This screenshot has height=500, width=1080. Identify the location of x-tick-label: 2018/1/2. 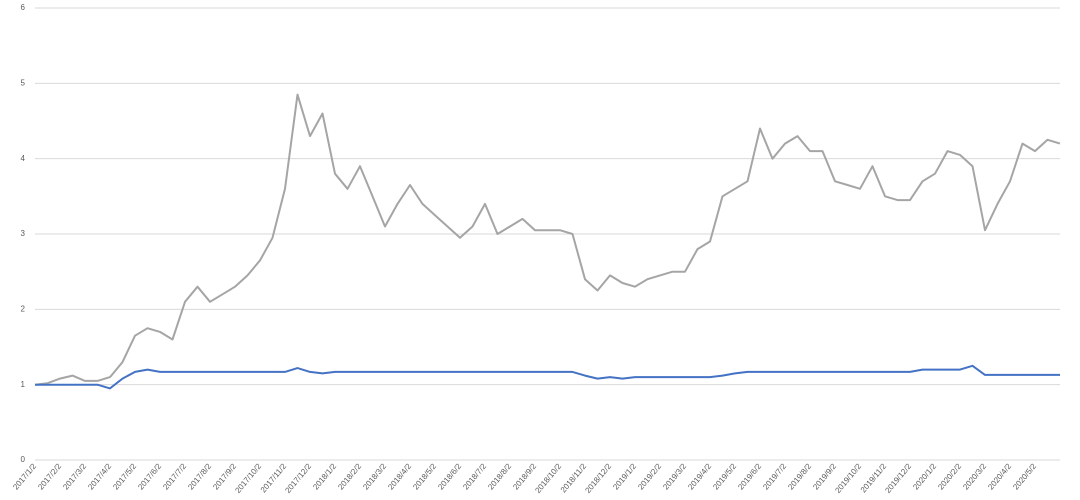
(324, 476).